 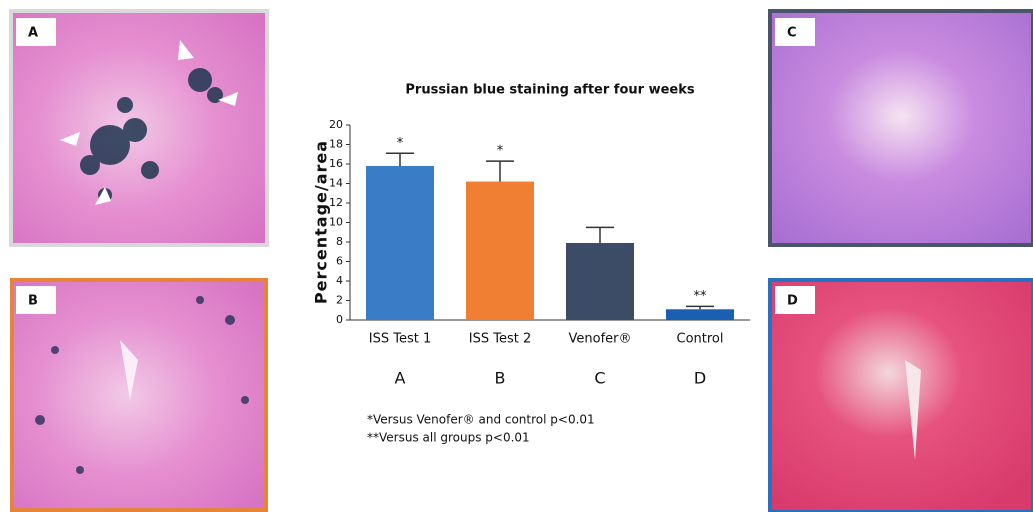 What do you see at coordinates (321, 222) in the screenshot?
I see `y-axis-label: Percentage/area` at bounding box center [321, 222].